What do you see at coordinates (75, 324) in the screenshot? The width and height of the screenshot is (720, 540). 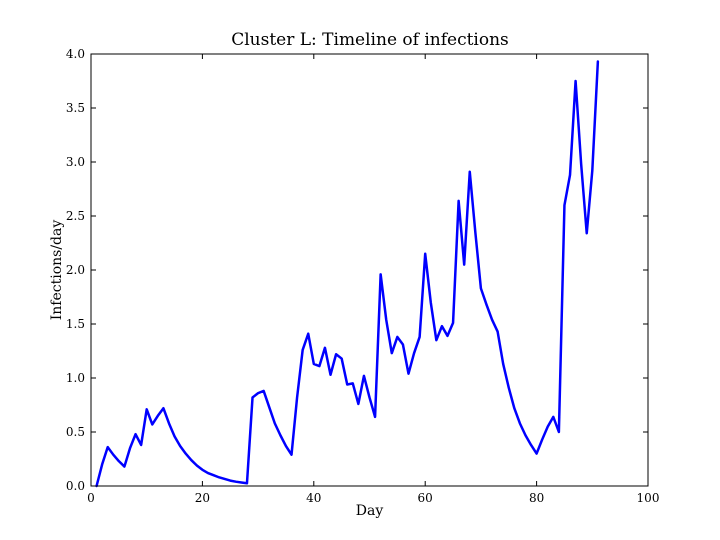 I see `y-tick-label: 1.5` at bounding box center [75, 324].